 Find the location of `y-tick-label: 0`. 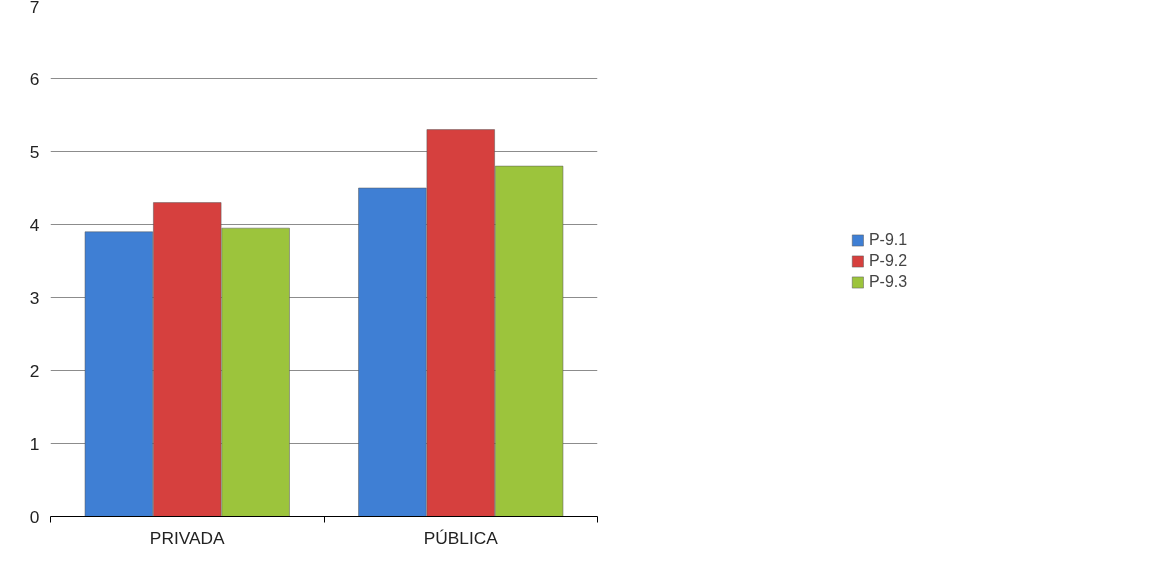

y-tick-label: 0 is located at coordinates (34, 516).